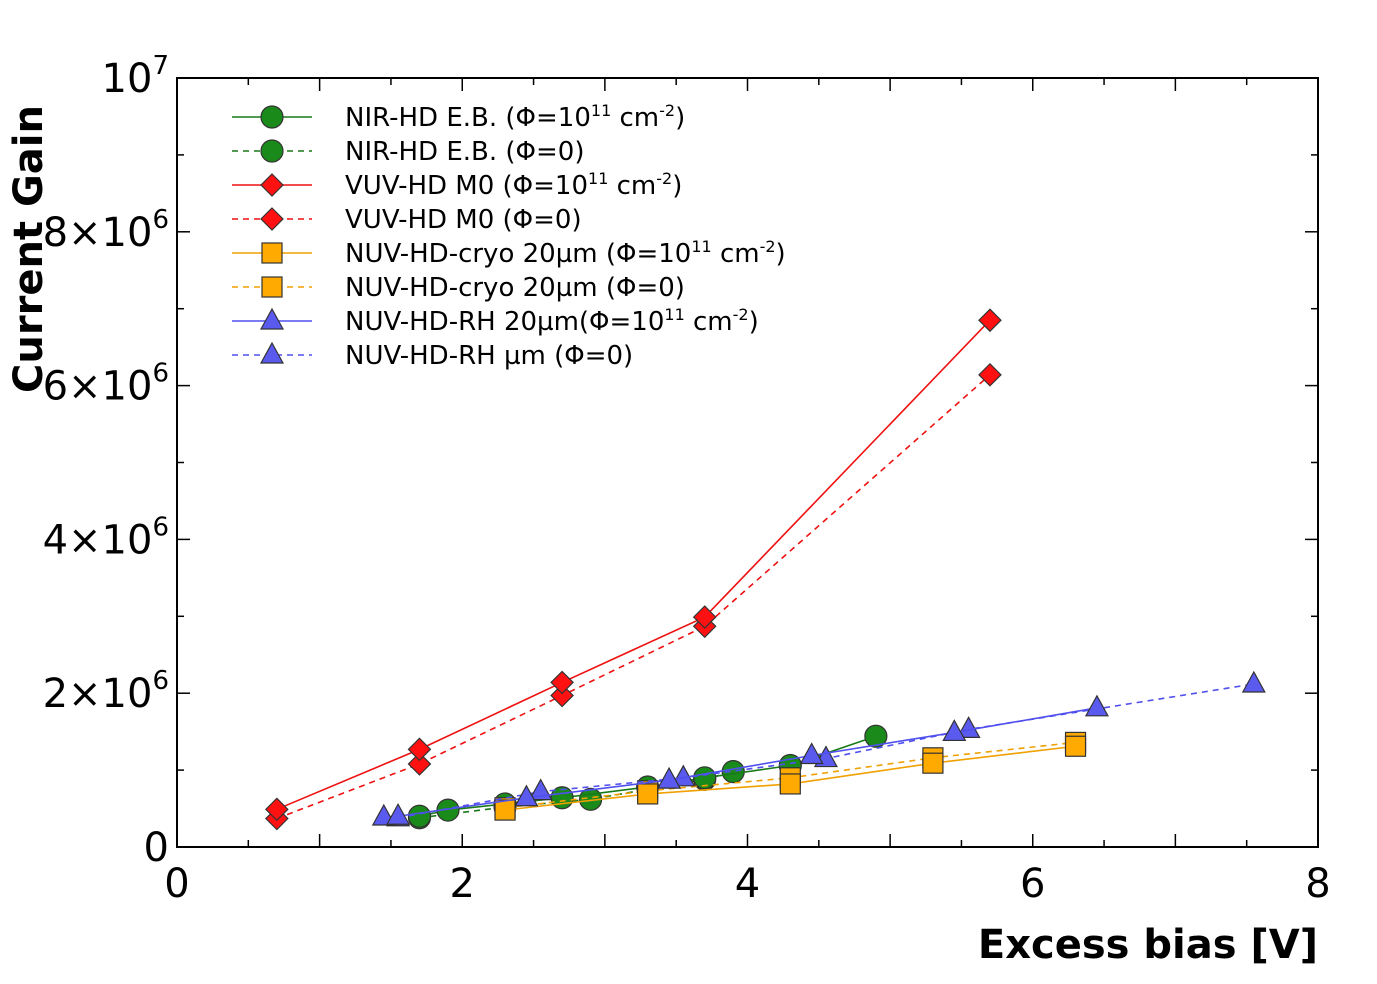  I want to click on legend-label: NUV-HD-cryo 20µm (Φ=0), so click(515, 288).